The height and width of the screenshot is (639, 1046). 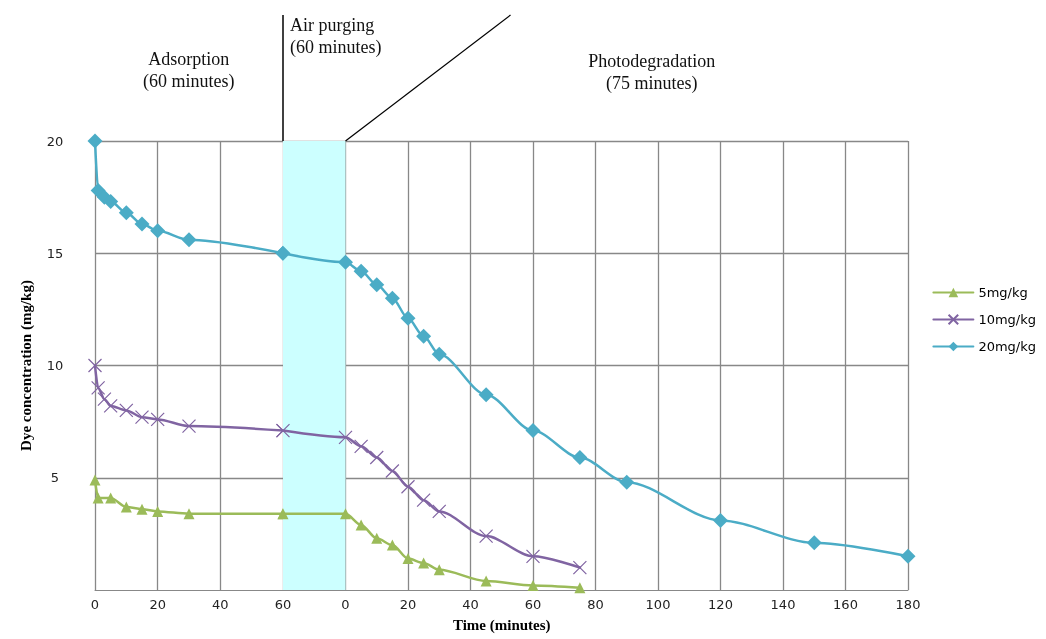 What do you see at coordinates (26, 365) in the screenshot?
I see `y-axis-title: Dye concentration (mg/kg)` at bounding box center [26, 365].